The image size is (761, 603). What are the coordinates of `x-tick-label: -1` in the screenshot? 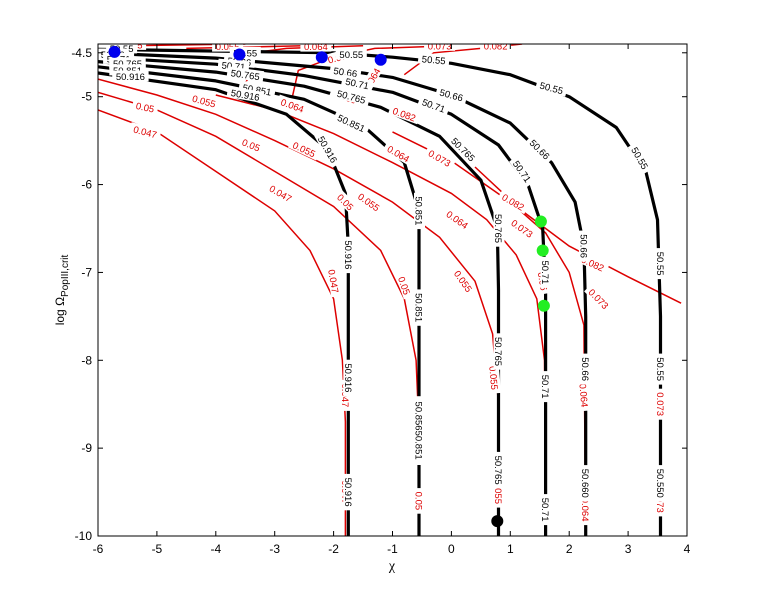 It's located at (392, 549).